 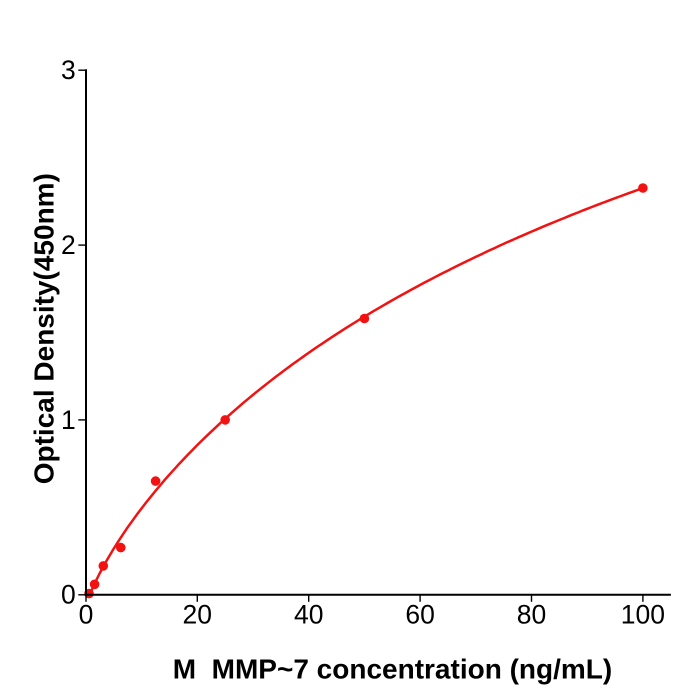 What do you see at coordinates (531, 615) in the screenshot?
I see `svg-text: 80` at bounding box center [531, 615].